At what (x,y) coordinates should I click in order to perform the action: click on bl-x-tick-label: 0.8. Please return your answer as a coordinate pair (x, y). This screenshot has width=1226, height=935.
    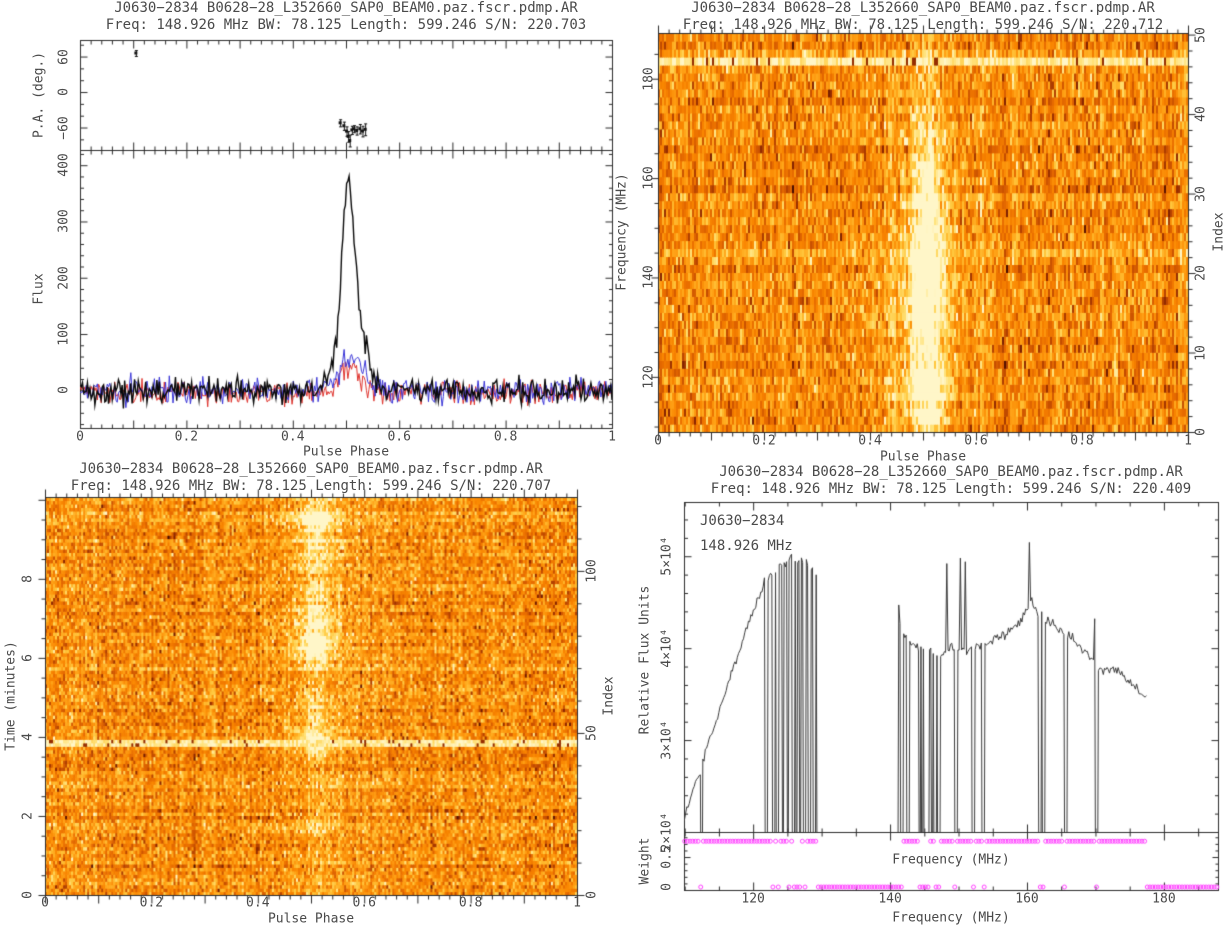
    Looking at the image, I should click on (470, 903).